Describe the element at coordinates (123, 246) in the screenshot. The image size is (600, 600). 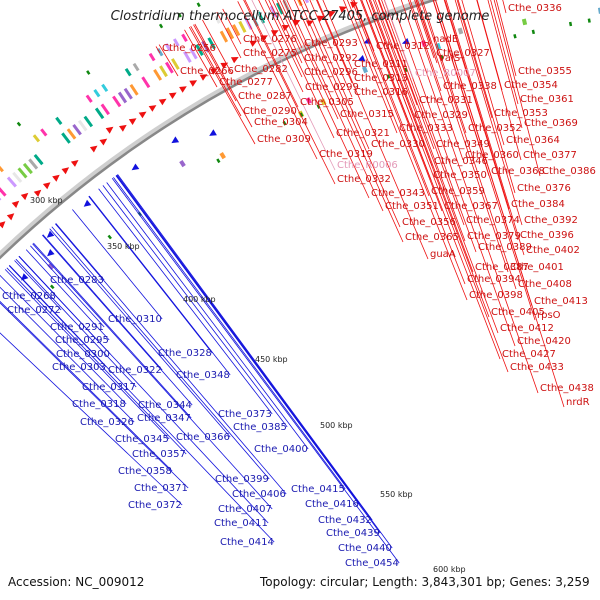
I see `scale-tick-label: 350 kbp` at that location.